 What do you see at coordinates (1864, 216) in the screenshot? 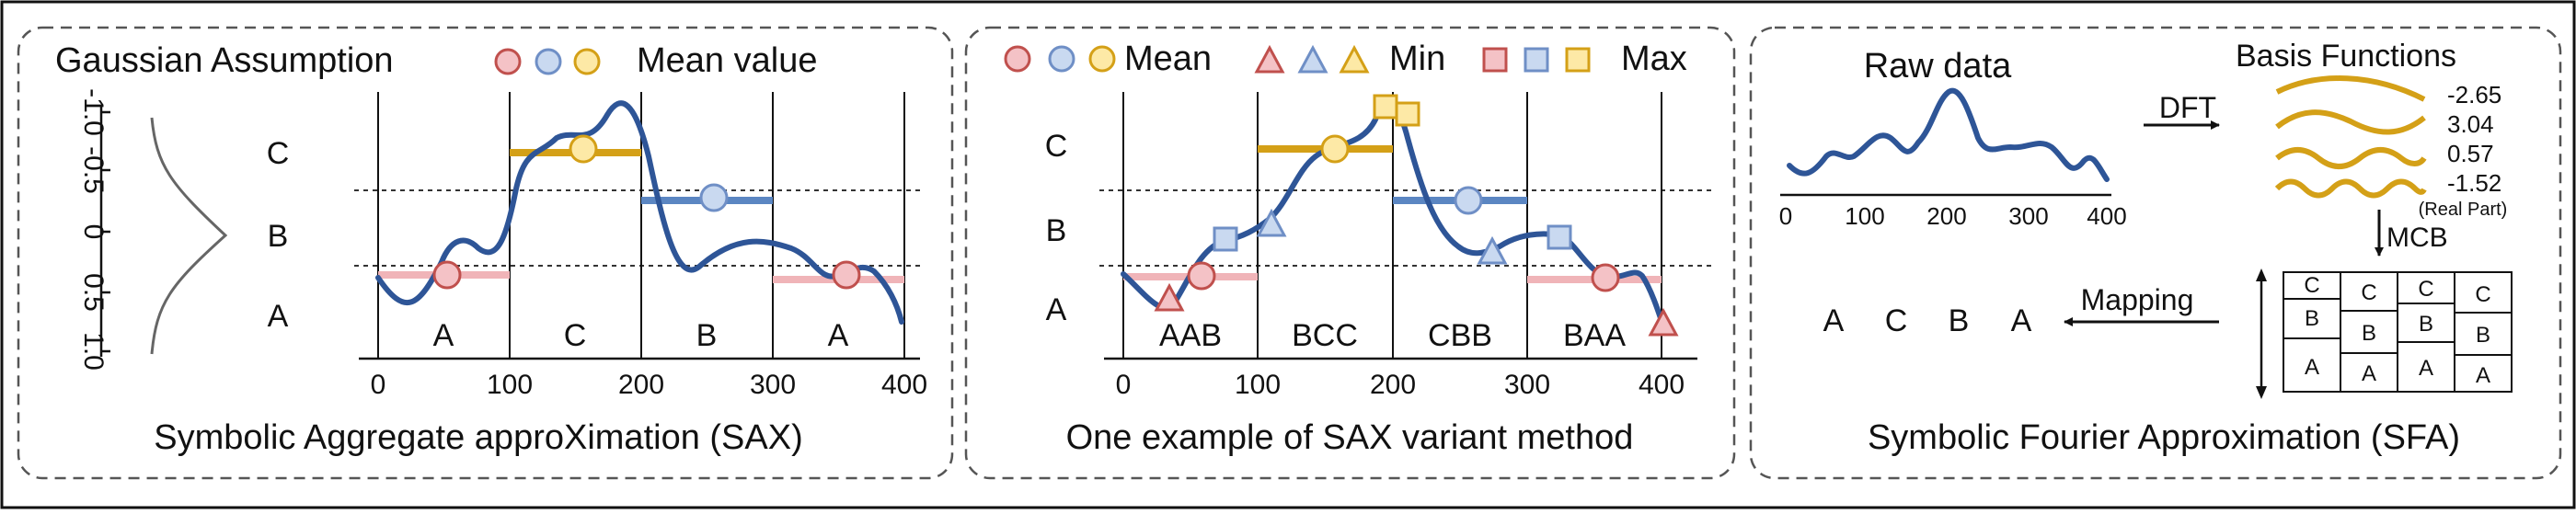
I see `raw-x-tick-label: 100` at bounding box center [1864, 216].